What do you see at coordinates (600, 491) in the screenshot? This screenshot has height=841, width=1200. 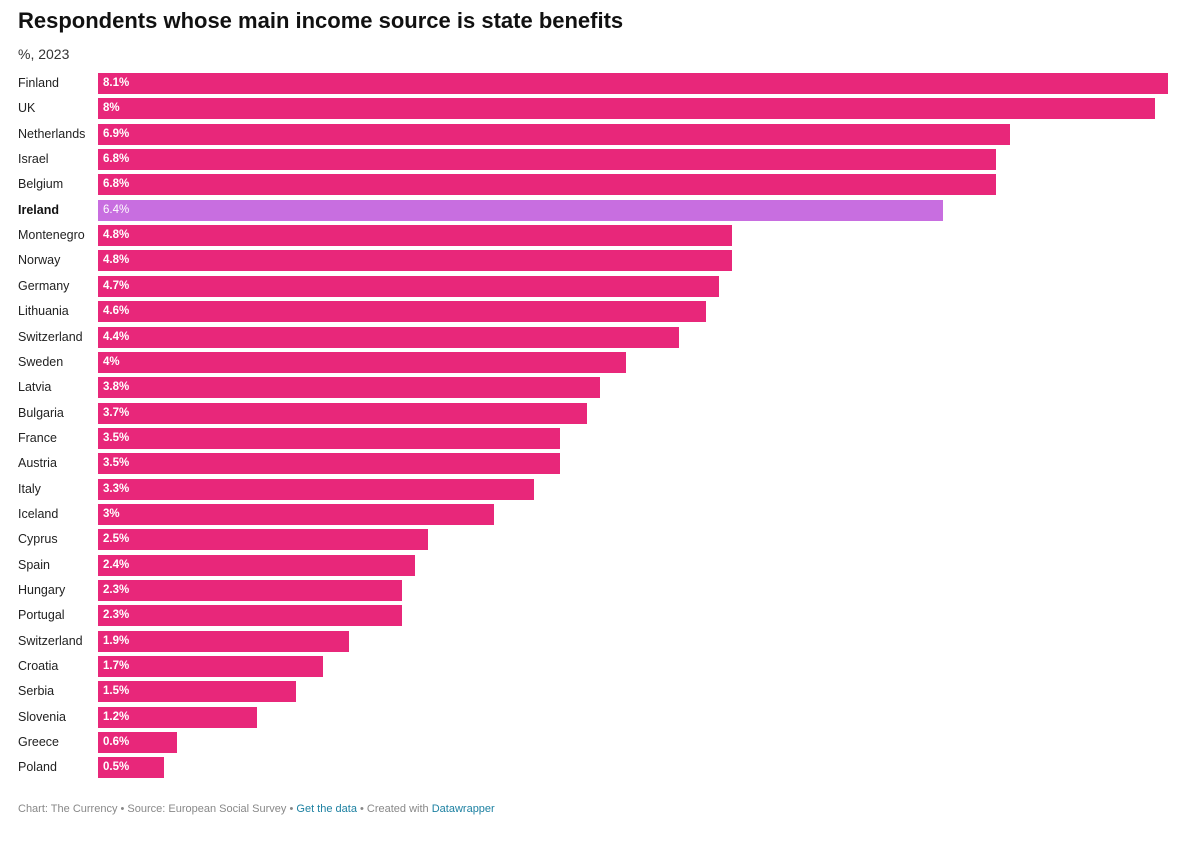 I see `bar-row: Italy 3.3%` at bounding box center [600, 491].